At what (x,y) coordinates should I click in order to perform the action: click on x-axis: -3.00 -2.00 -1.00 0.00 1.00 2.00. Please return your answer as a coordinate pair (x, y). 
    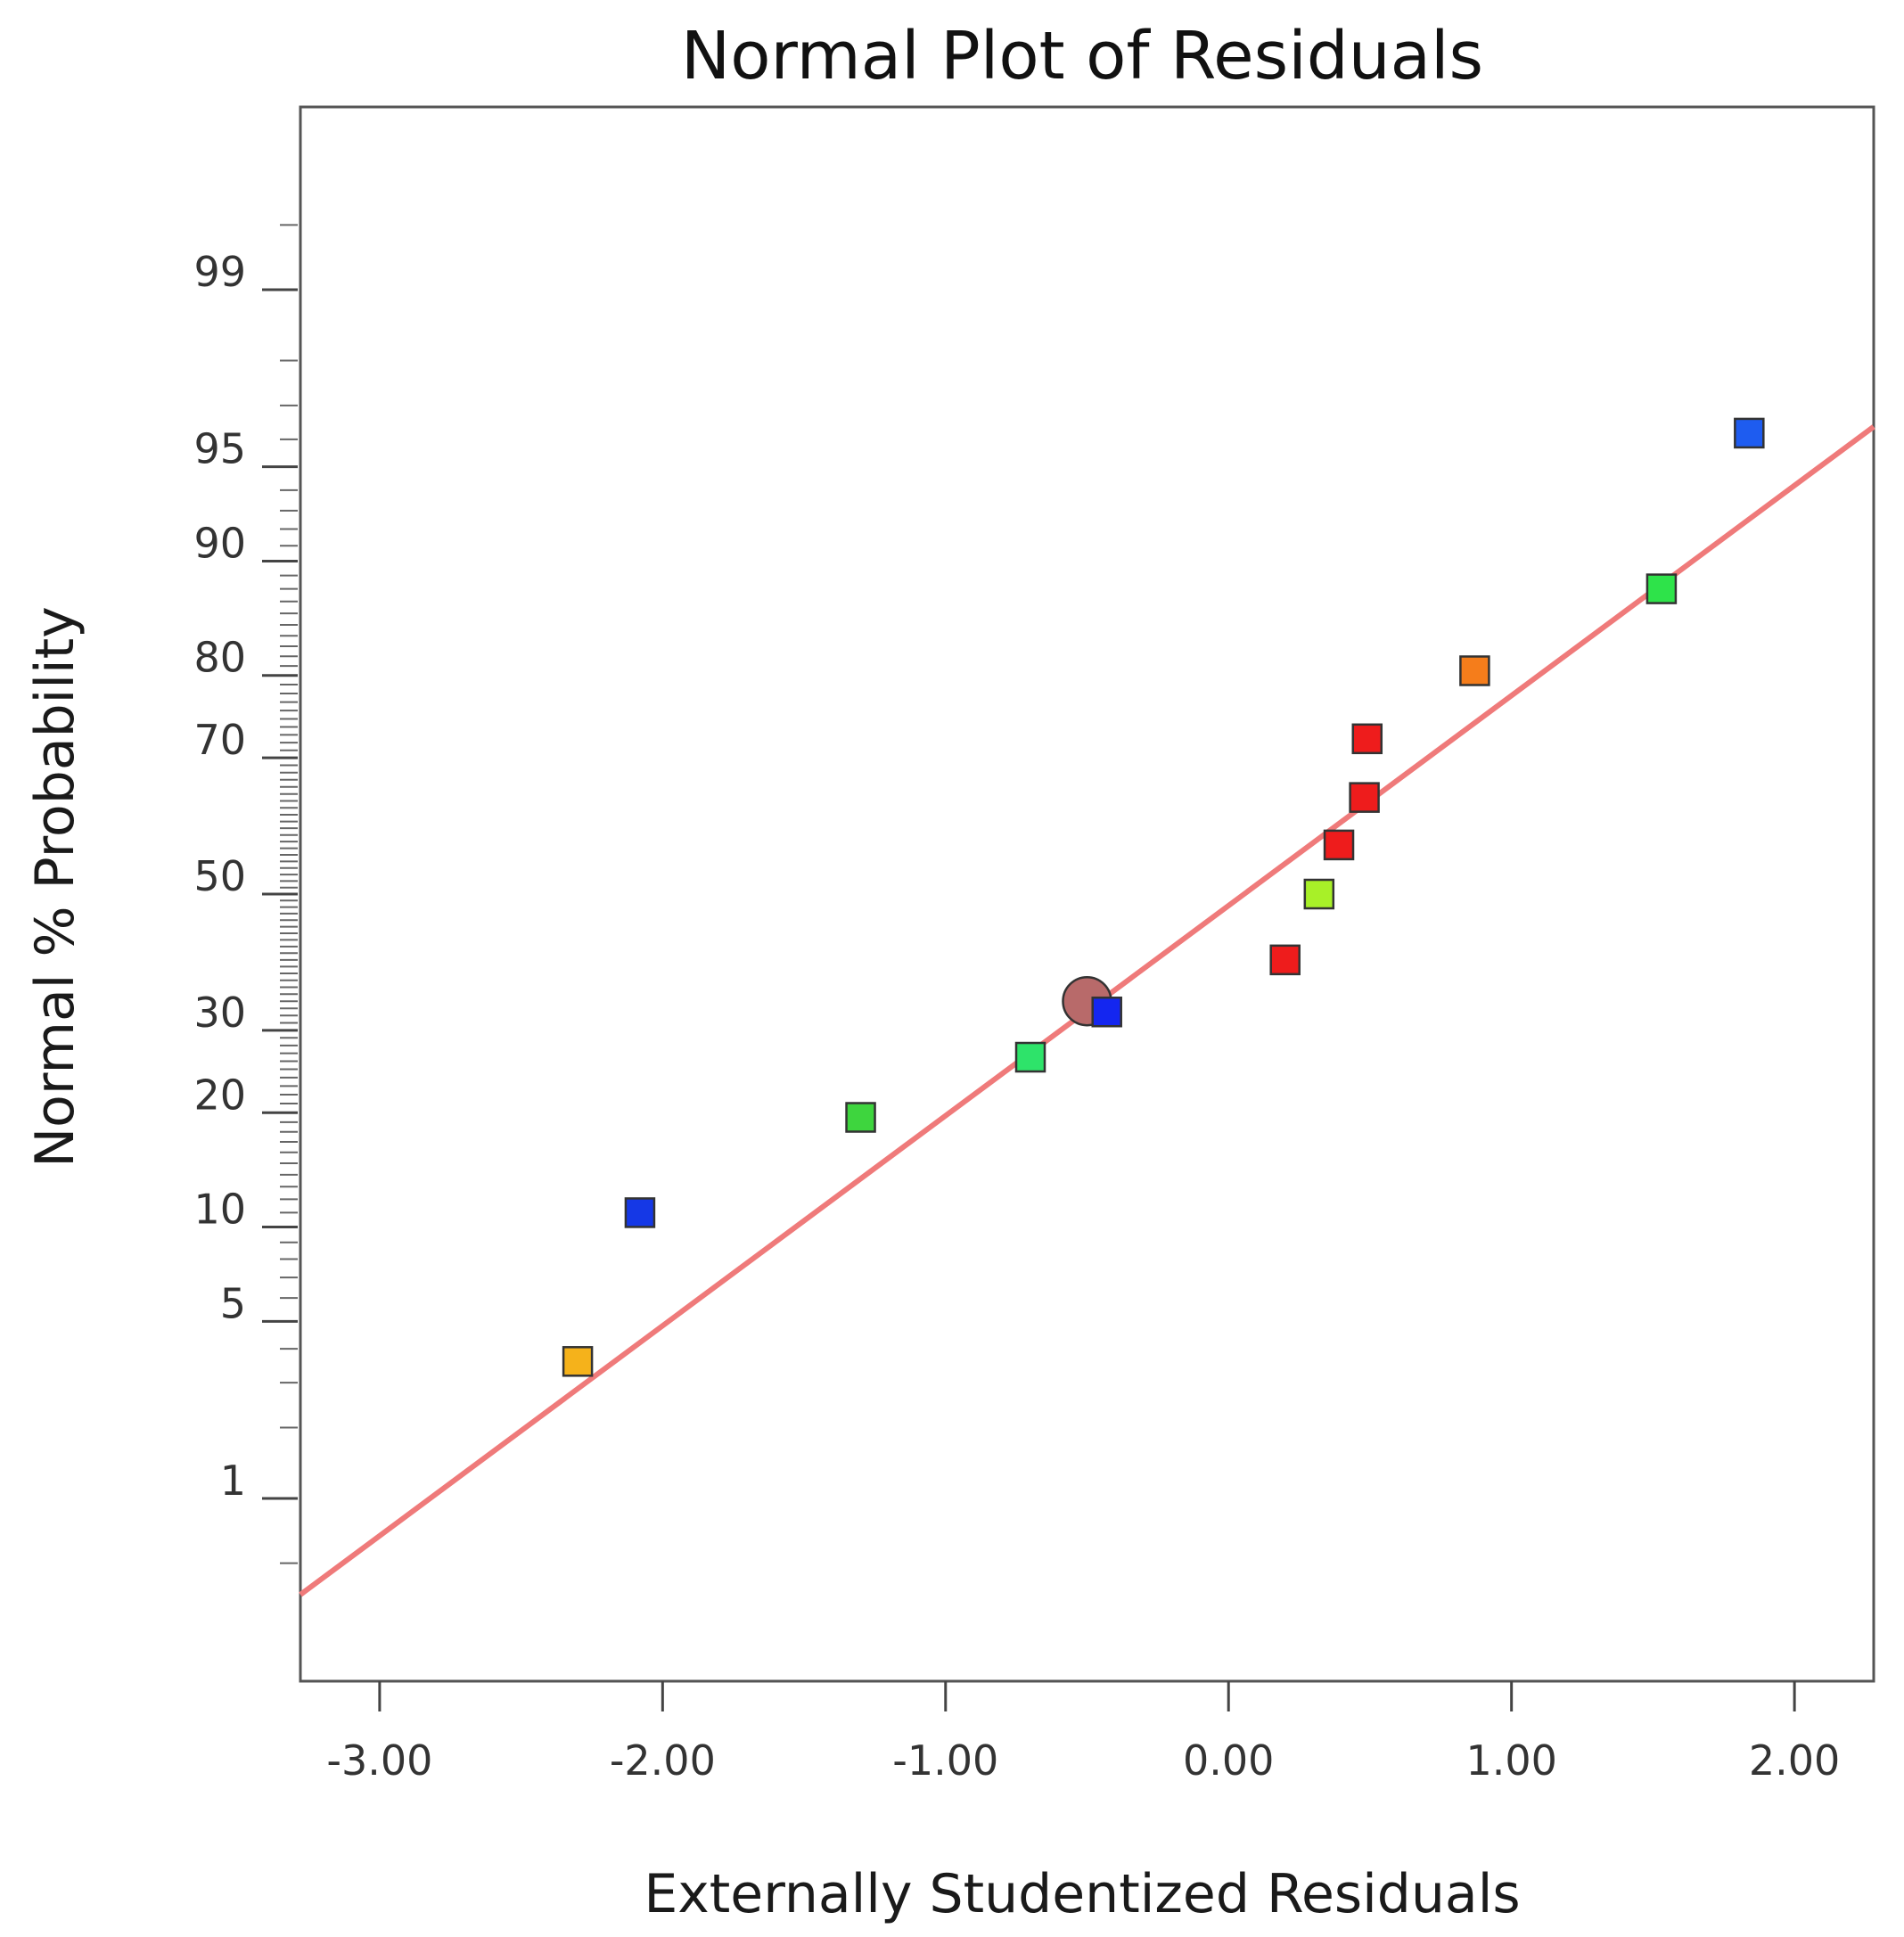
    Looking at the image, I should click on (1083, 1733).